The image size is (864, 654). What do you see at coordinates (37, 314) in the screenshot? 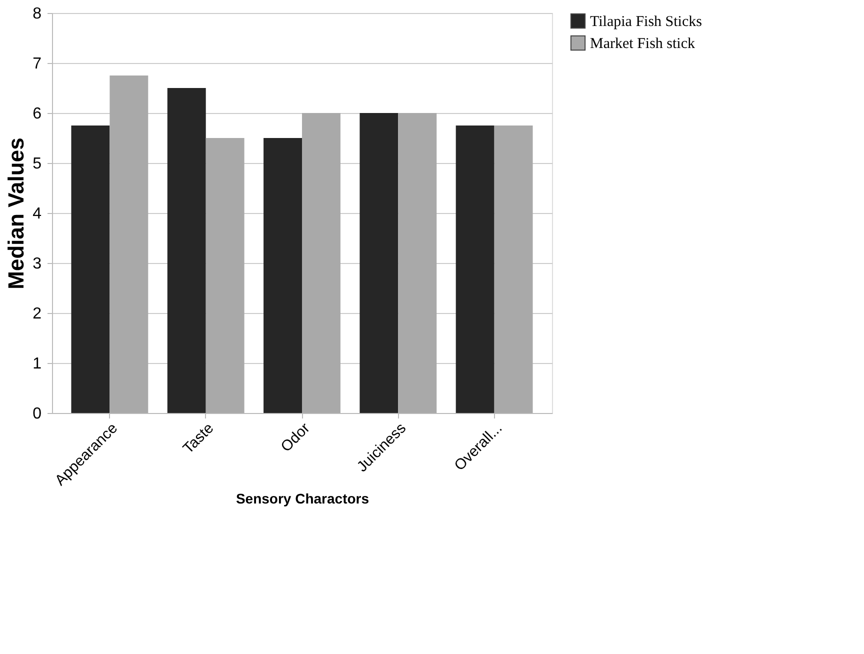
I see `y-tick-label: 2` at bounding box center [37, 314].